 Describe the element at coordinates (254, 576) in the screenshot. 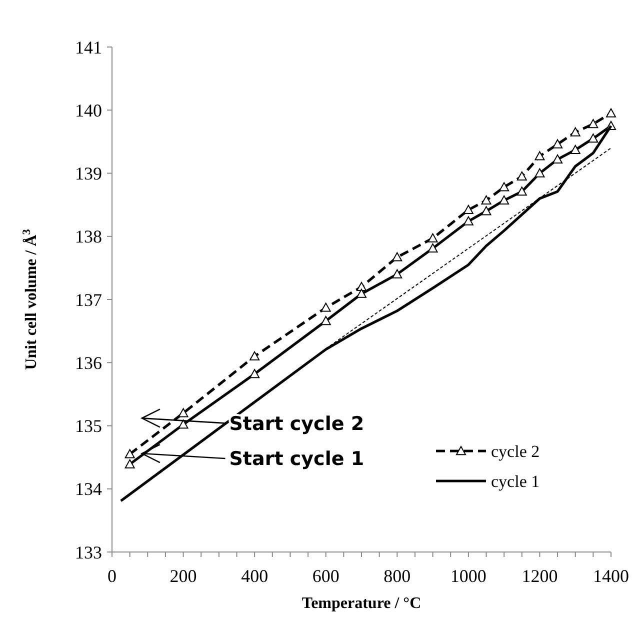

I see `x-tick-label: 400` at that location.